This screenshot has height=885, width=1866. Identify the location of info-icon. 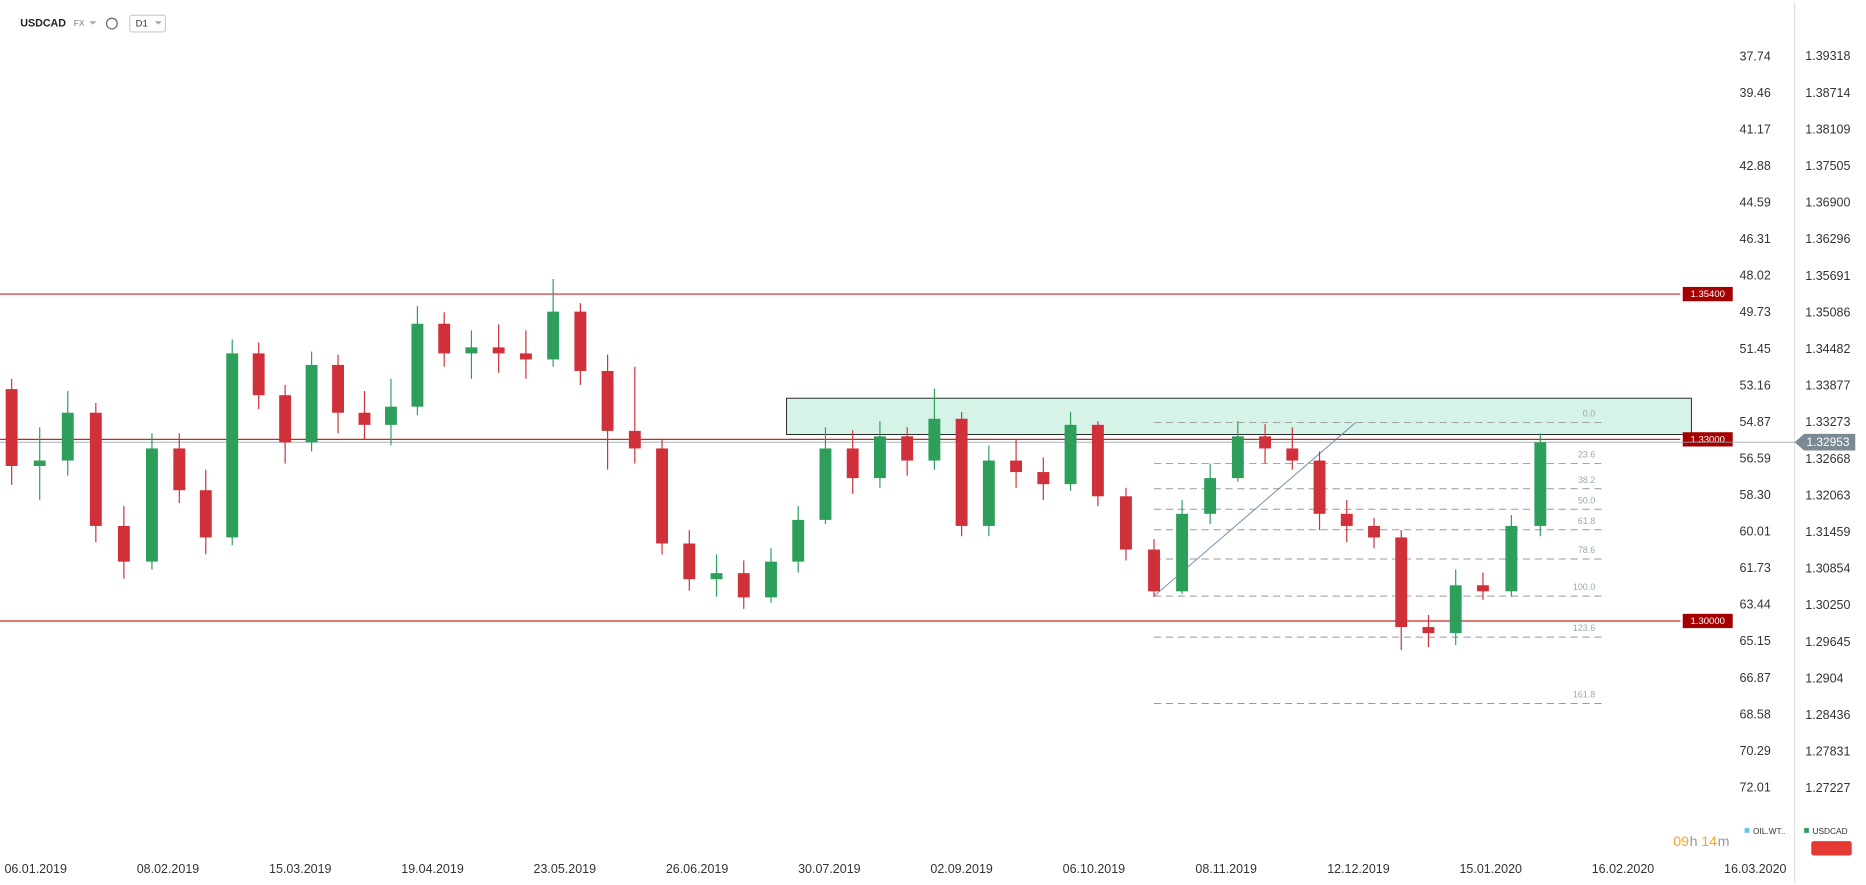
(111, 23).